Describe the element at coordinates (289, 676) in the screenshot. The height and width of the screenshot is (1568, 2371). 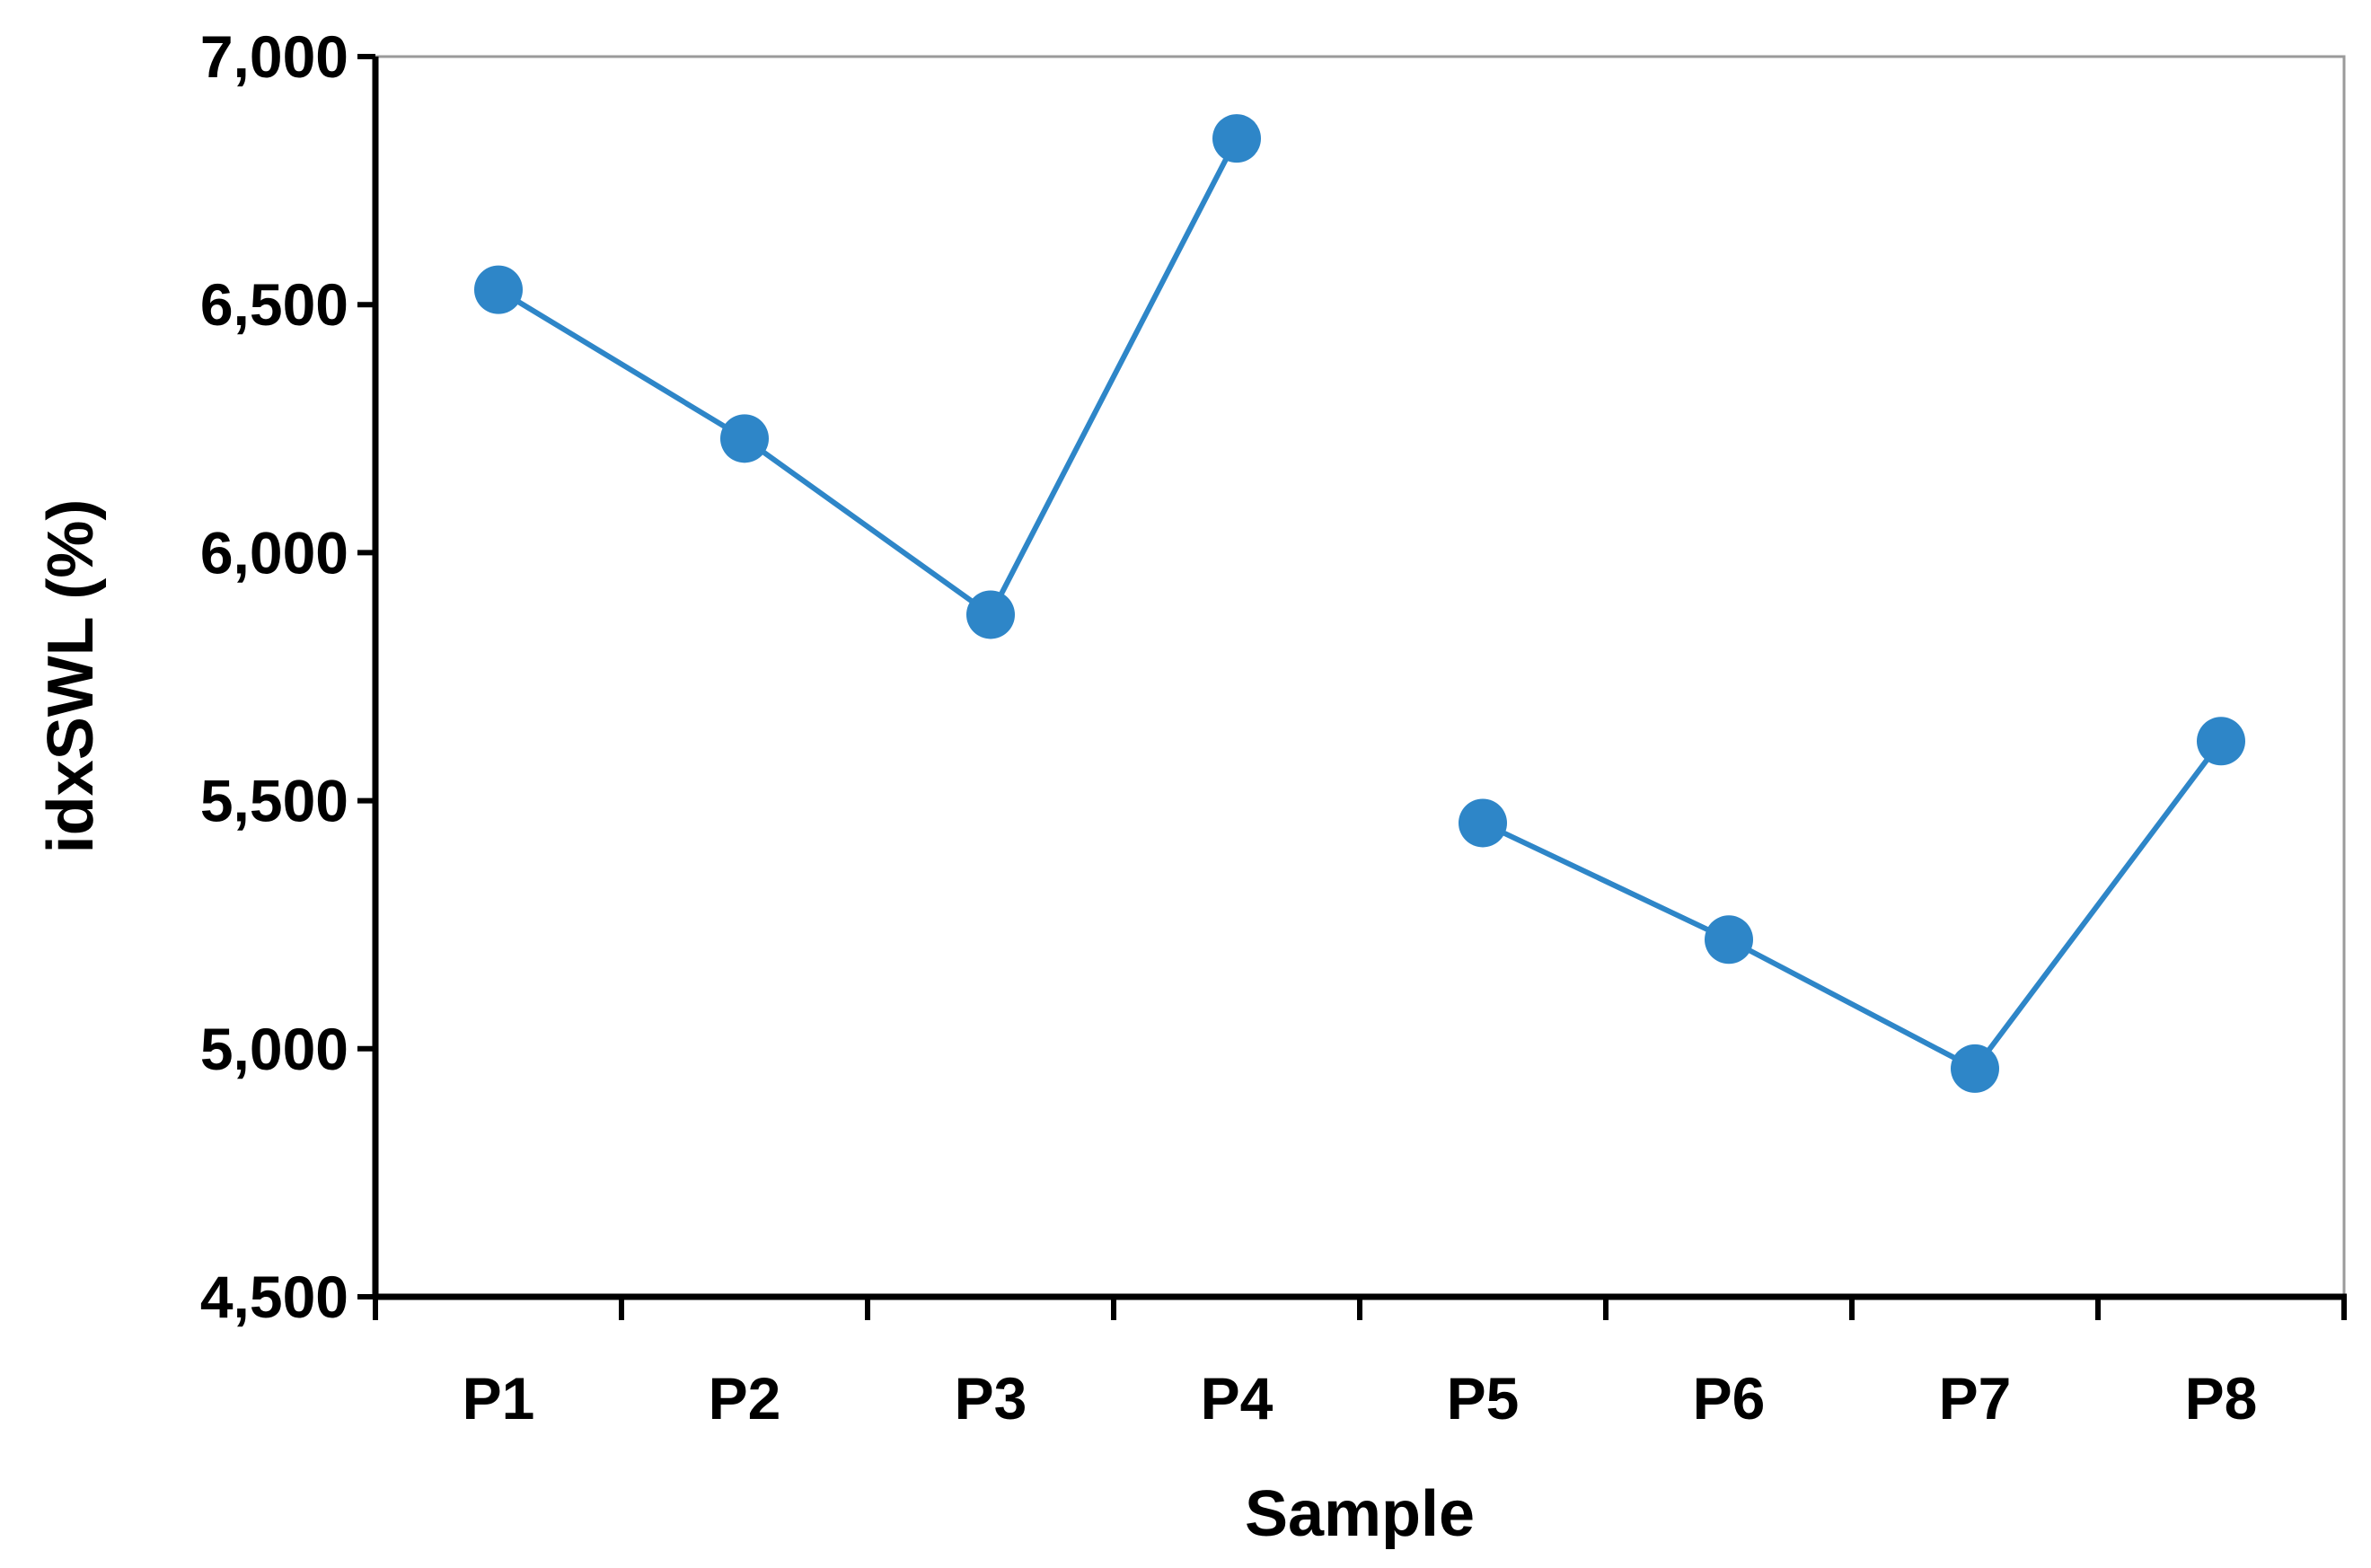
I see `y-axis: 4,500 5,000 5,500 6,000 6,500 7,000` at that location.